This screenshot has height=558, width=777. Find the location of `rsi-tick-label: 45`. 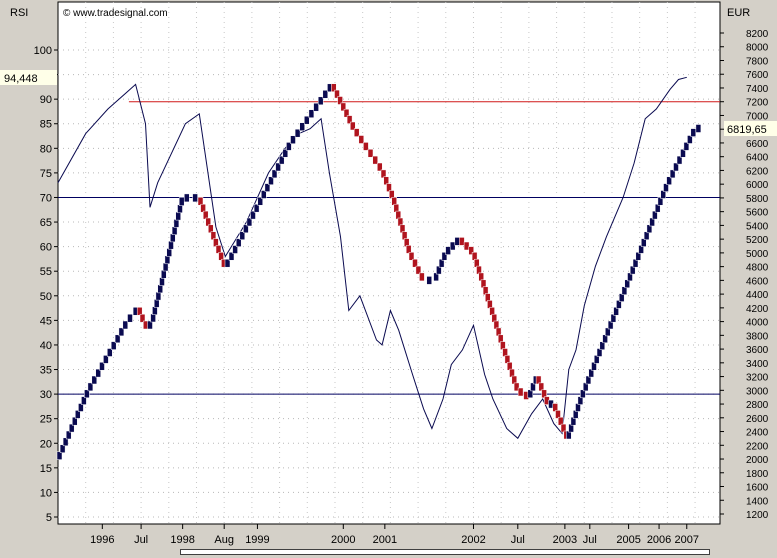

rsi-tick-label: 45 is located at coordinates (46, 321).